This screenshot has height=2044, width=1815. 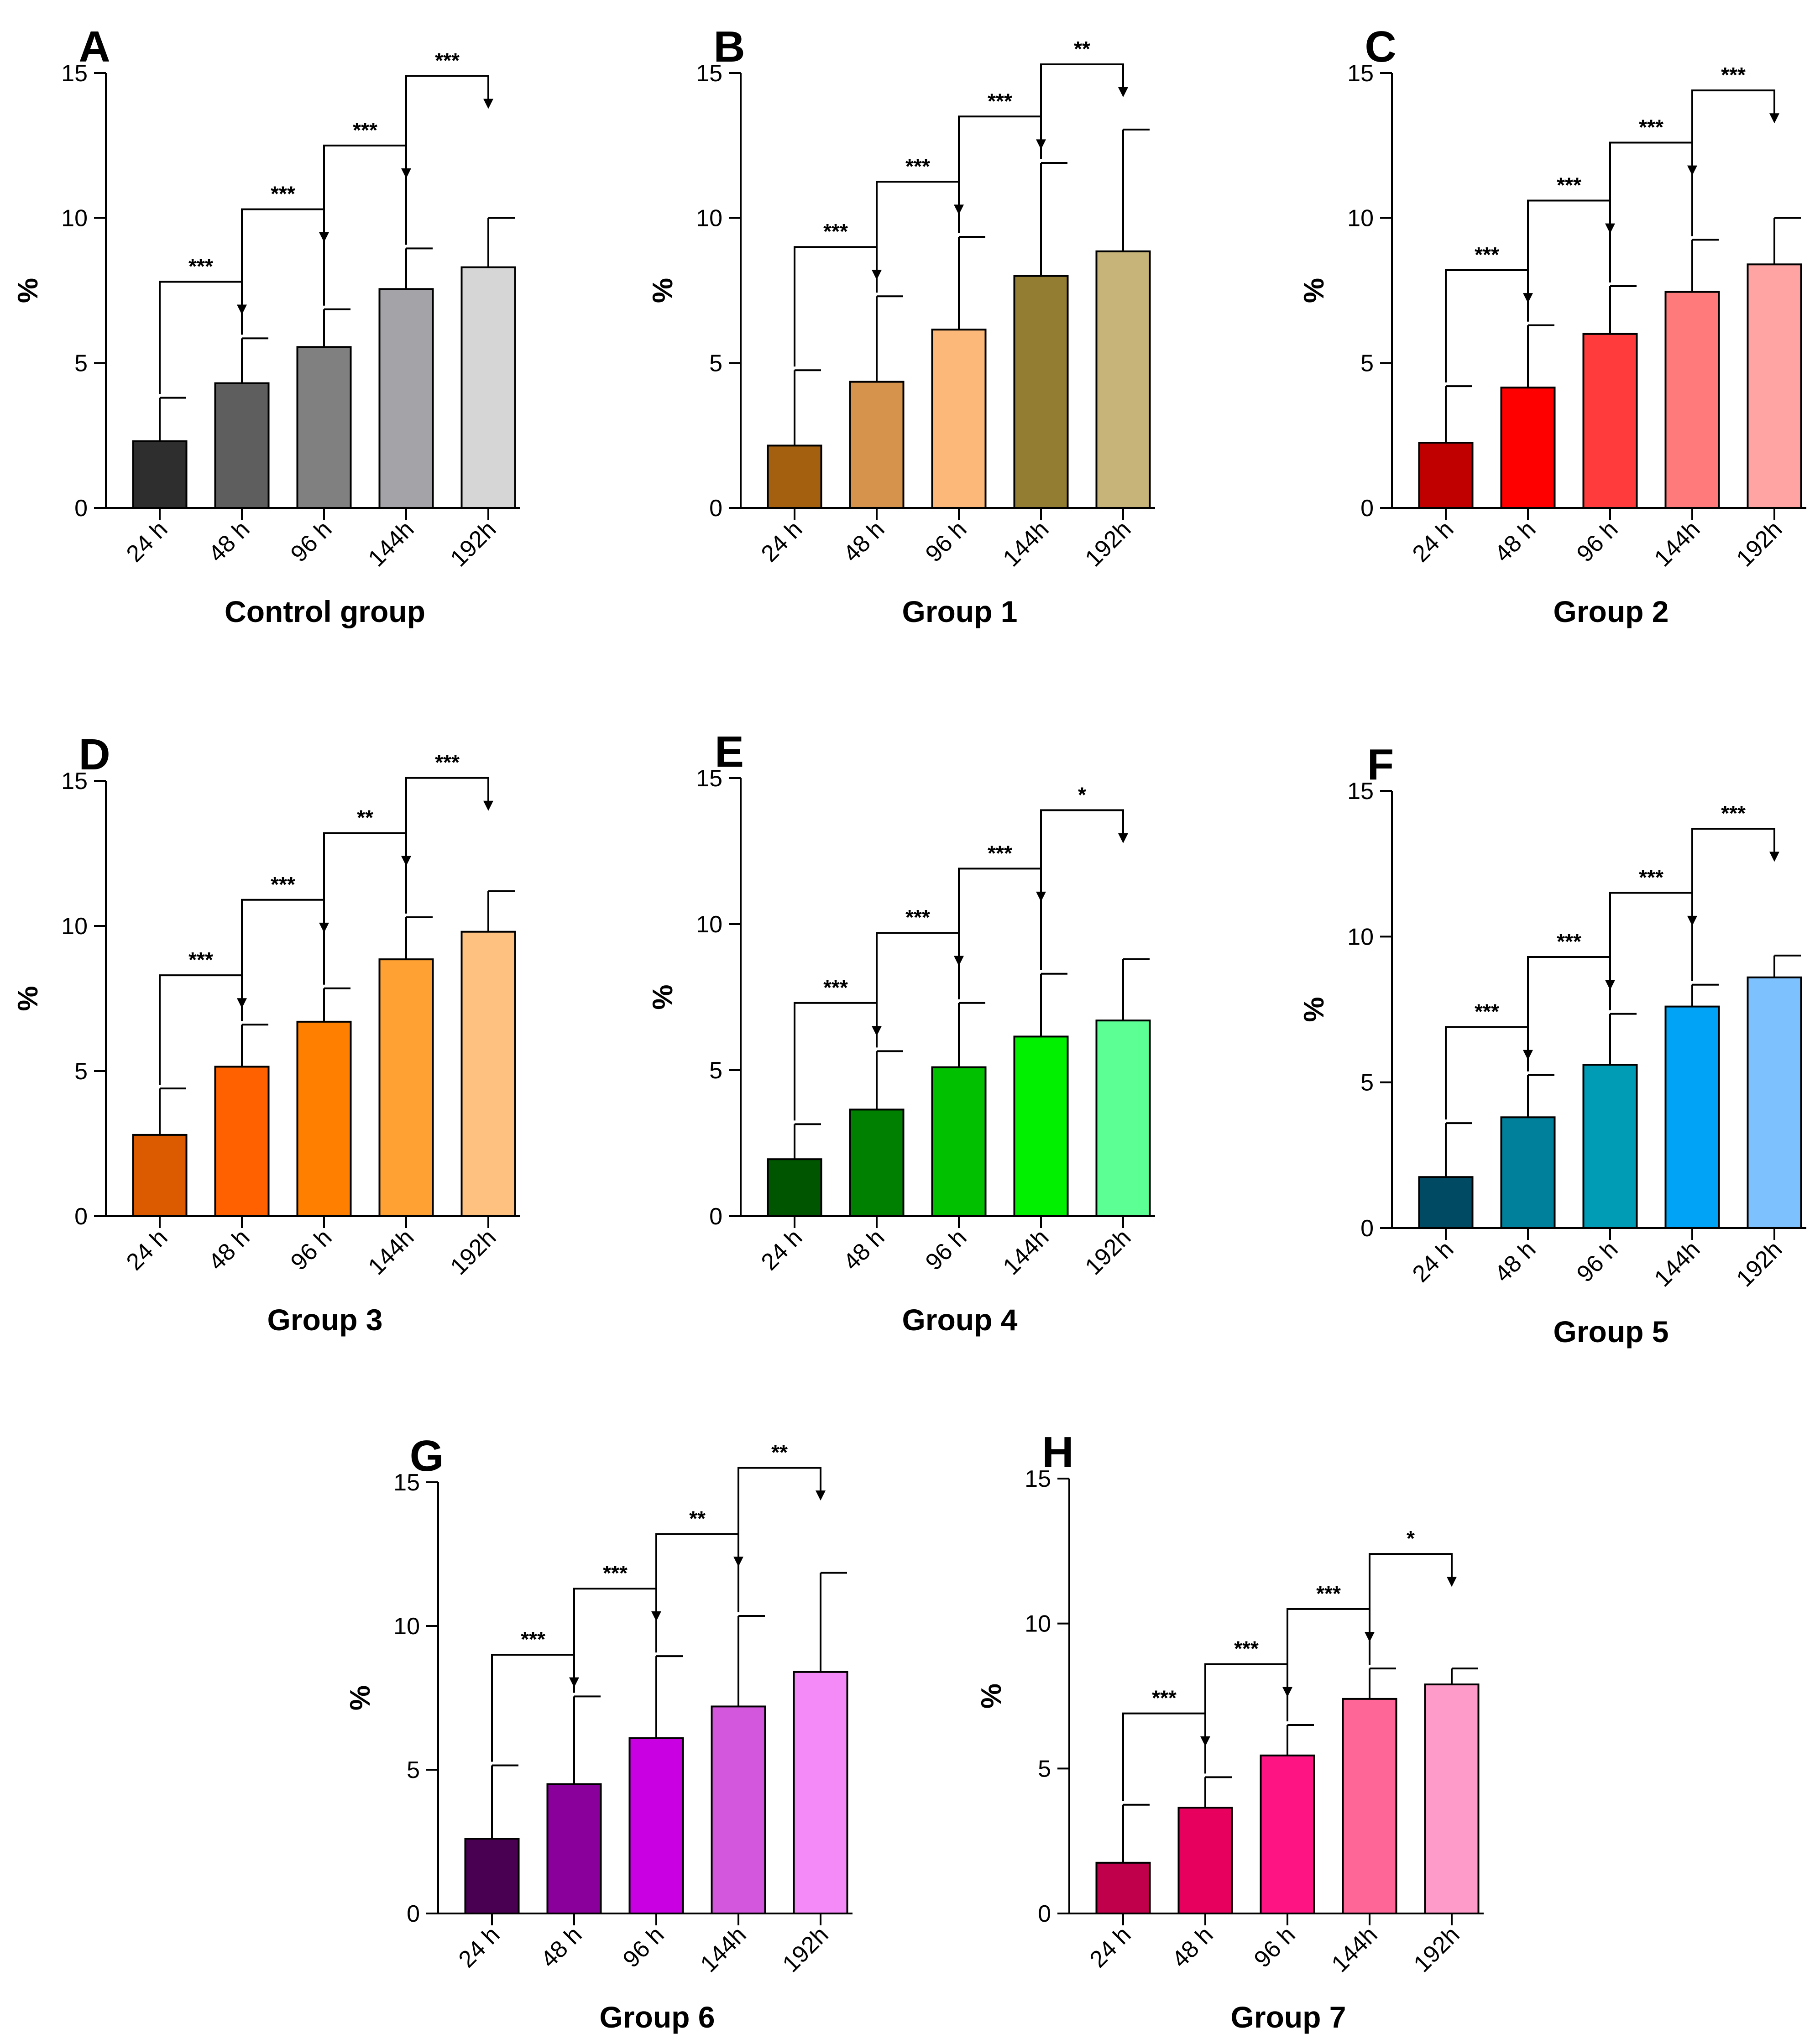 What do you see at coordinates (1057, 1452) in the screenshot?
I see `panel-label: H` at bounding box center [1057, 1452].